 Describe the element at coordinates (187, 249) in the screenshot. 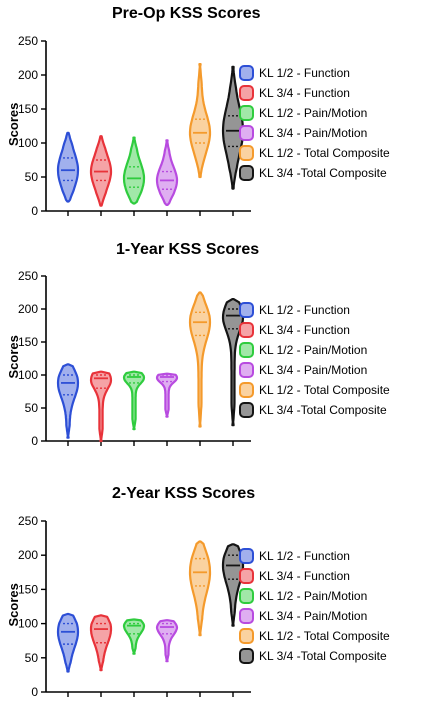

I see `chart-title: 1-Year KSS Scores` at that location.